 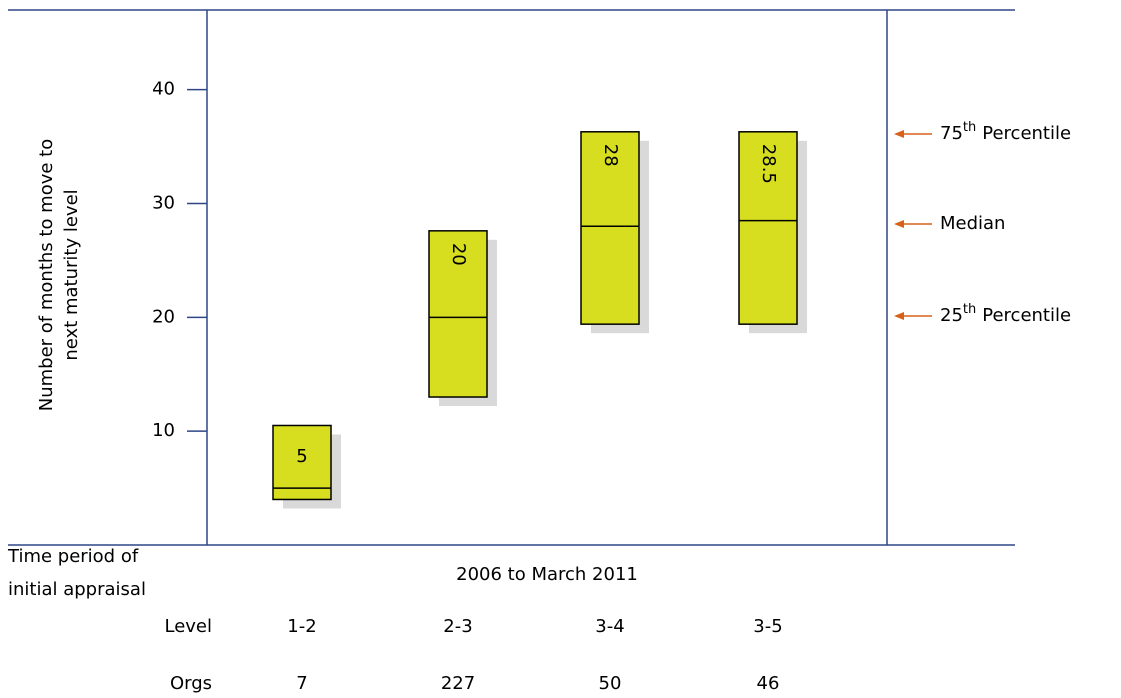 What do you see at coordinates (301, 683) in the screenshot?
I see `orgs-count: 7` at bounding box center [301, 683].